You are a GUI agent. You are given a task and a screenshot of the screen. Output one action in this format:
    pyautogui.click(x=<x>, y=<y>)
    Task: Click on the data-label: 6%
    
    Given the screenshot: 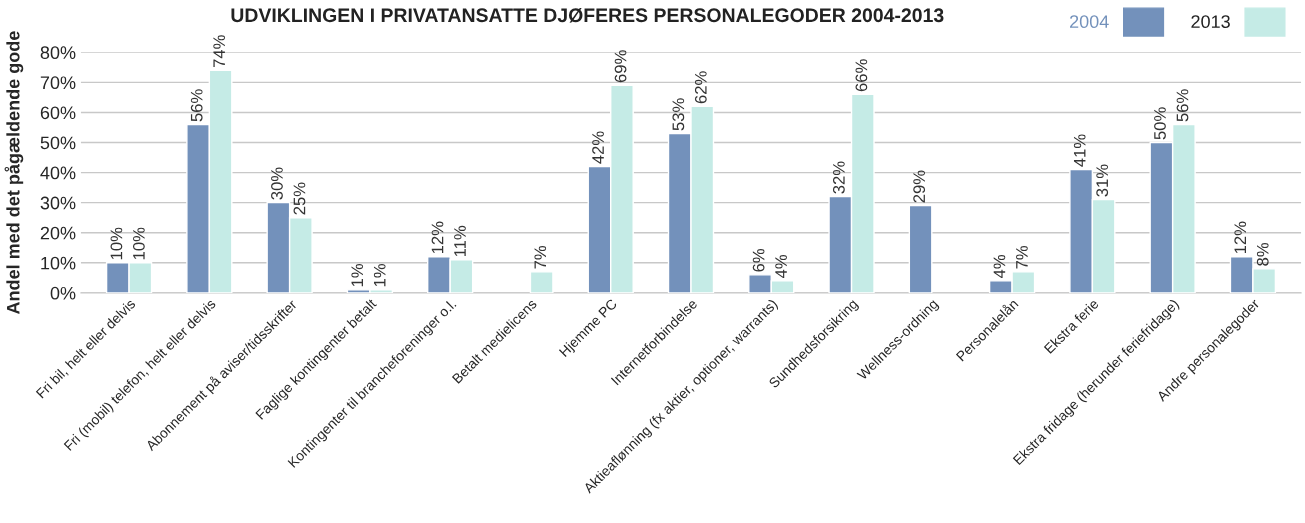 What is the action you would take?
    pyautogui.click(x=758, y=260)
    